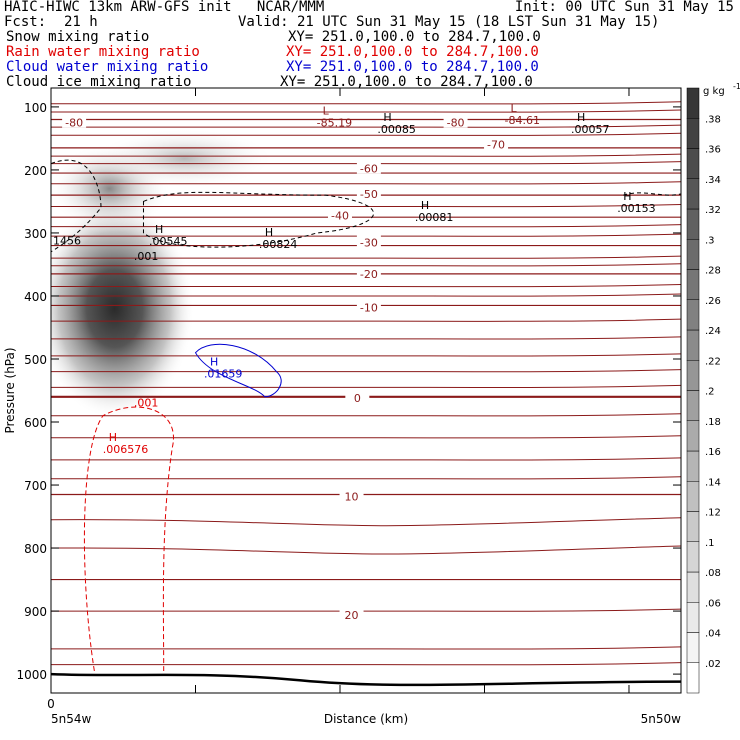 This screenshot has width=740, height=740. I want to click on isotherm-label: -20, so click(369, 274).